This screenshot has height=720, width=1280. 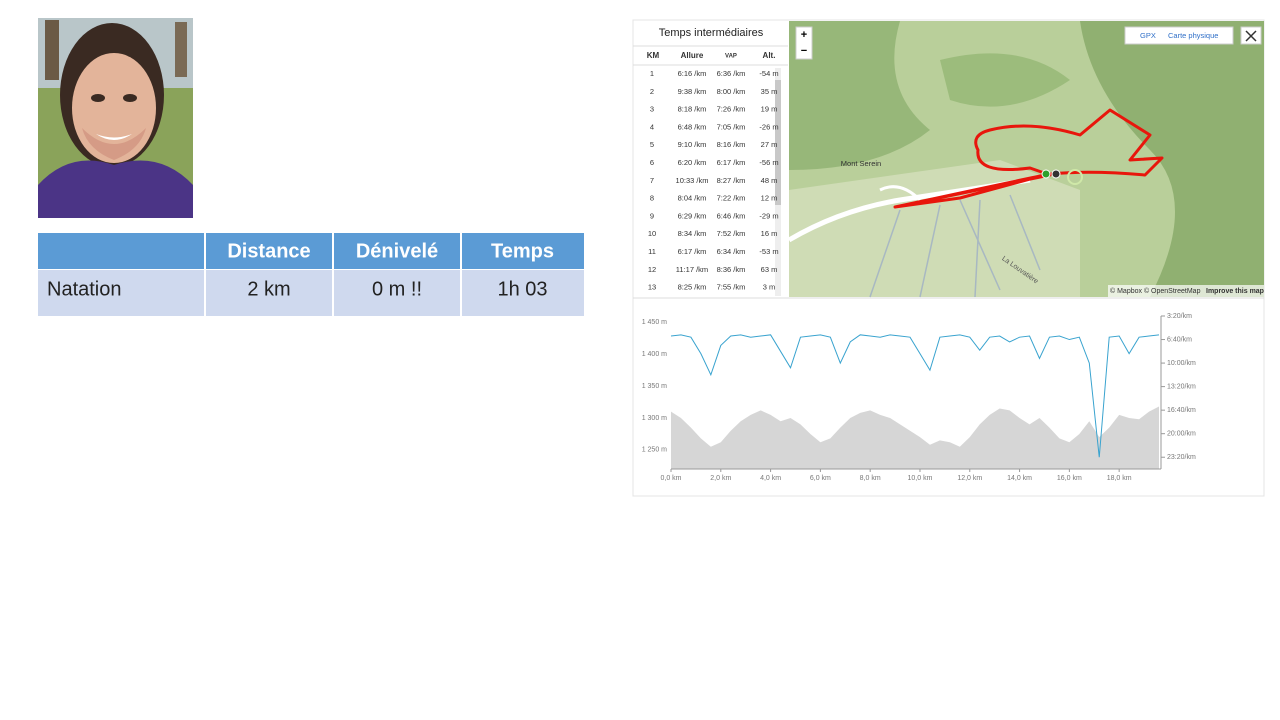 I want to click on y2-tick-label: 13:20/km, so click(x=1181, y=386).